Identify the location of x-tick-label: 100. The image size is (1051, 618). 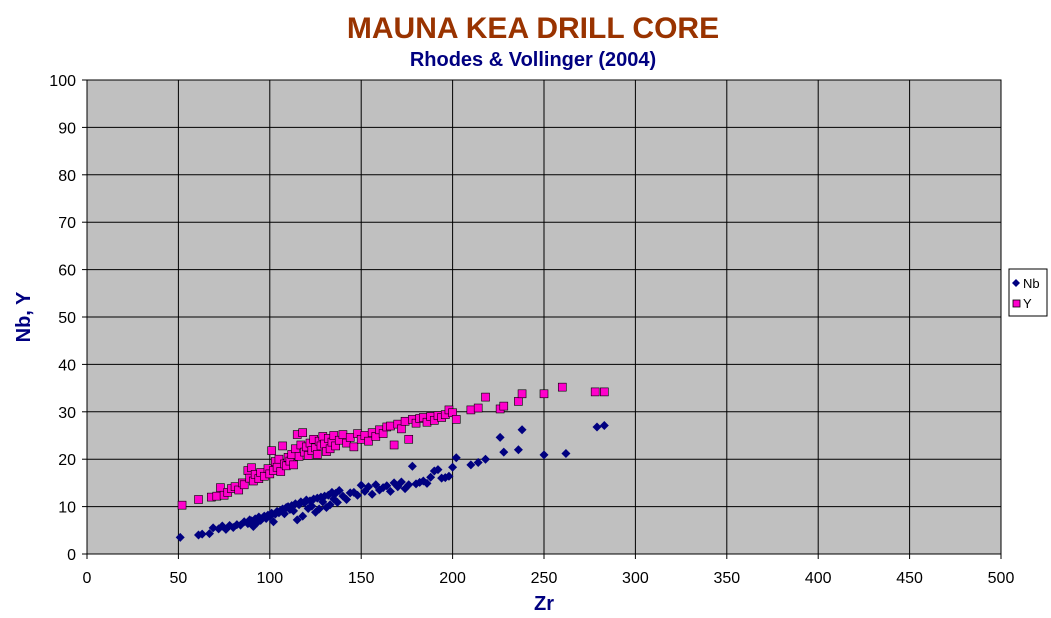
(269, 578).